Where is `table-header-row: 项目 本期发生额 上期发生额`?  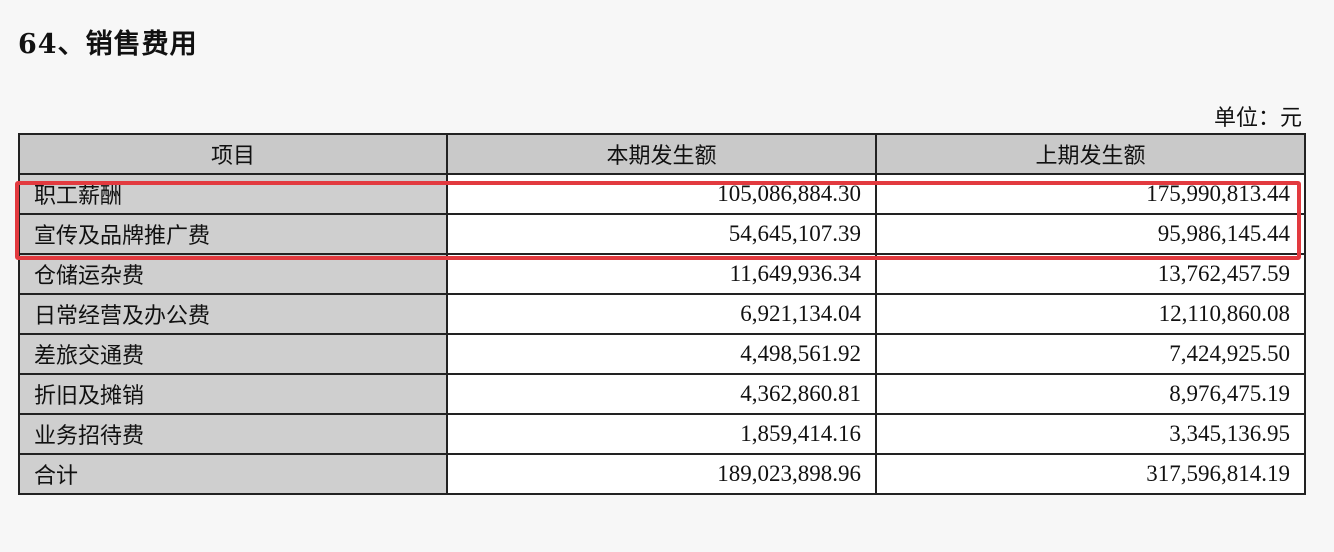 table-header-row: 项目 本期发生额 上期发生额 is located at coordinates (662, 154).